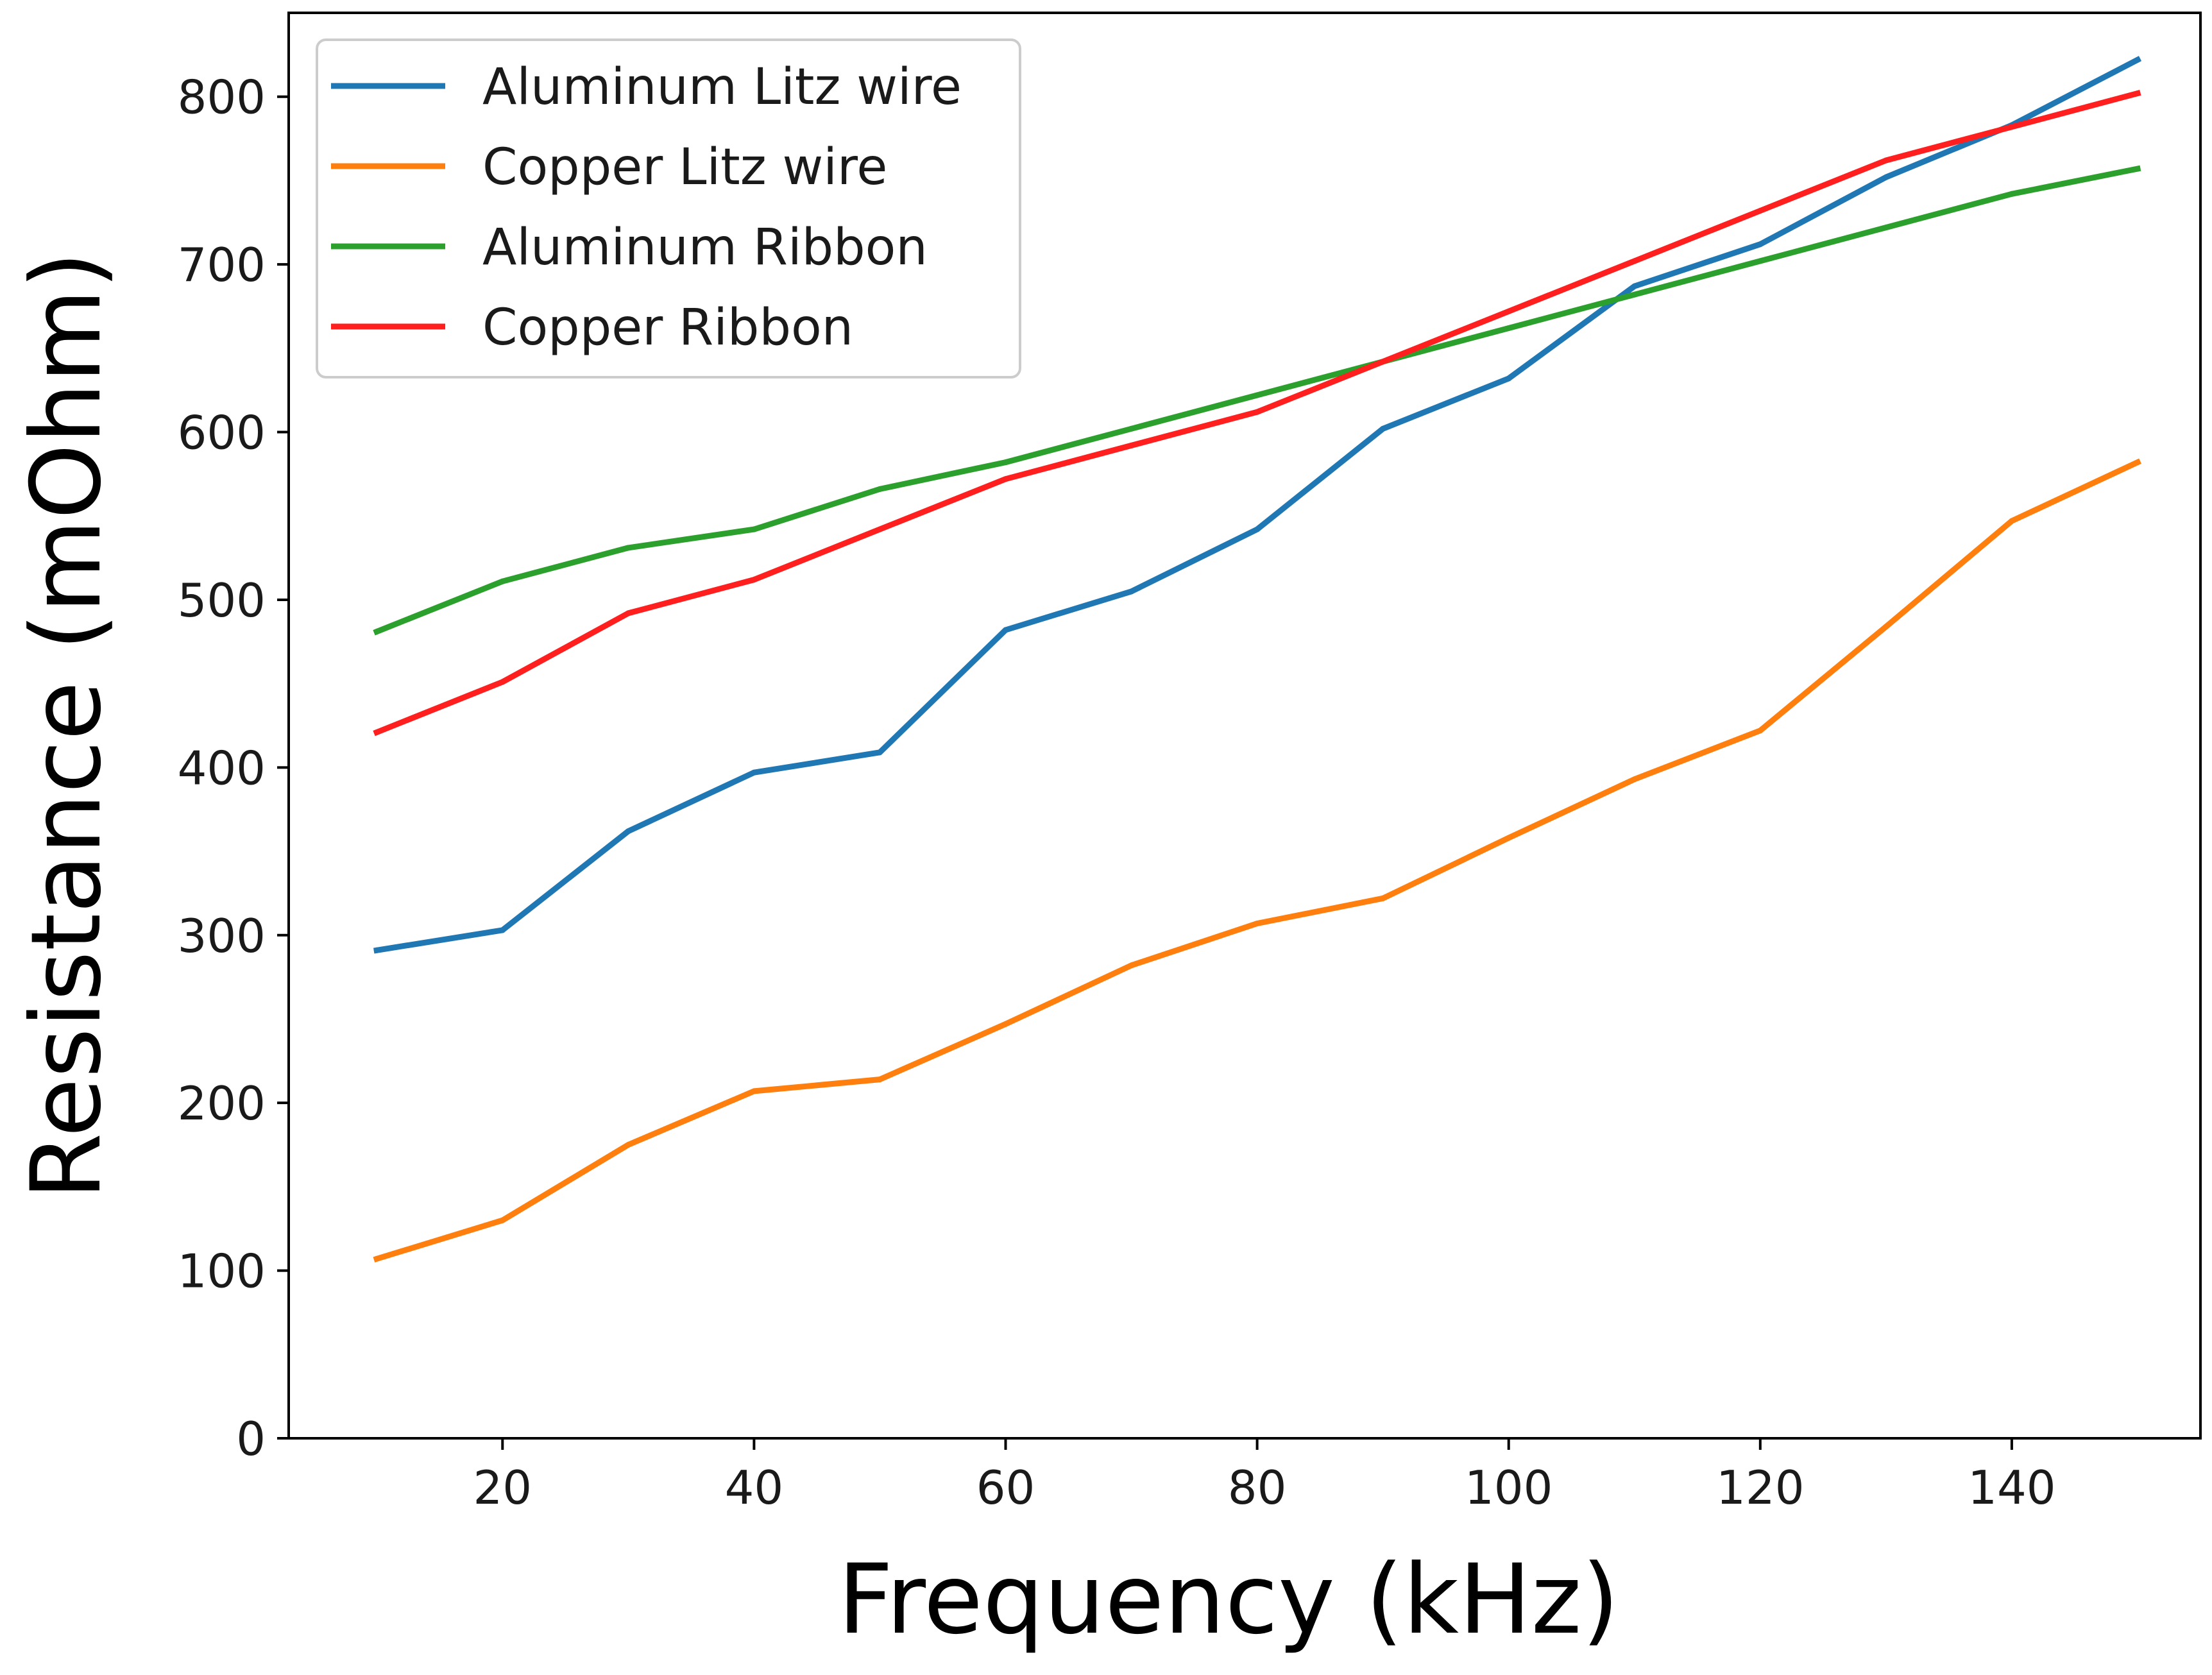  Describe the element at coordinates (222, 98) in the screenshot. I see `y-tick-label: 800` at that location.